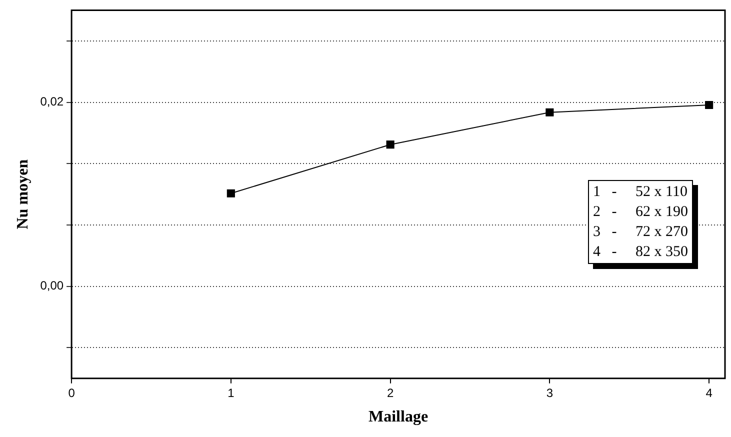 This screenshot has width=731, height=437. I want to click on y-tick-label: 0,00, so click(52, 285).